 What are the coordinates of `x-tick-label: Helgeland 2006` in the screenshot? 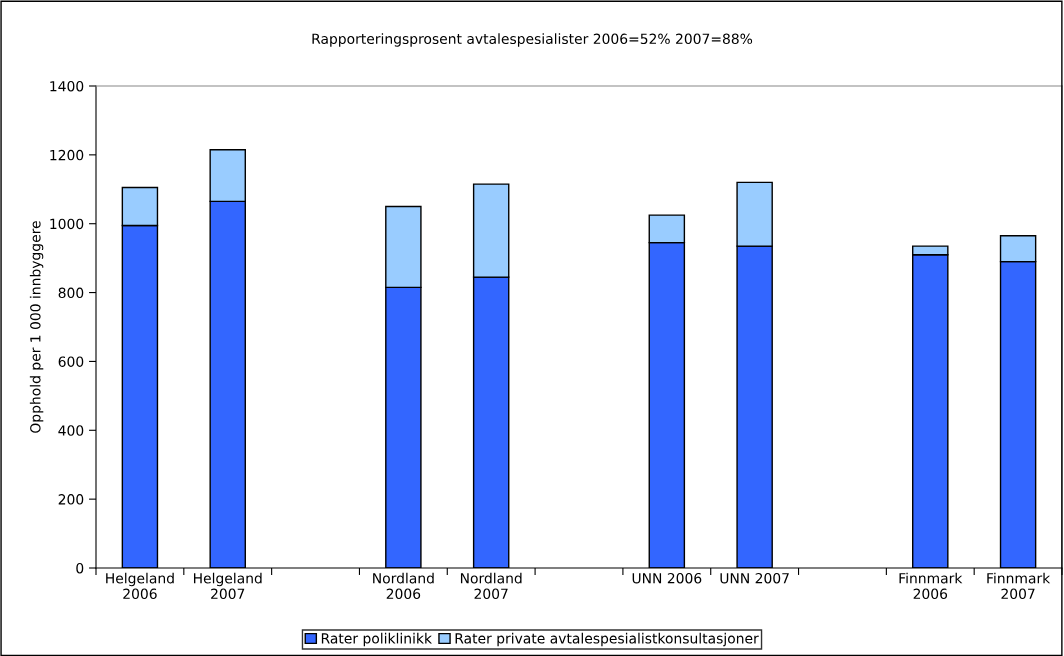 It's located at (140, 586).